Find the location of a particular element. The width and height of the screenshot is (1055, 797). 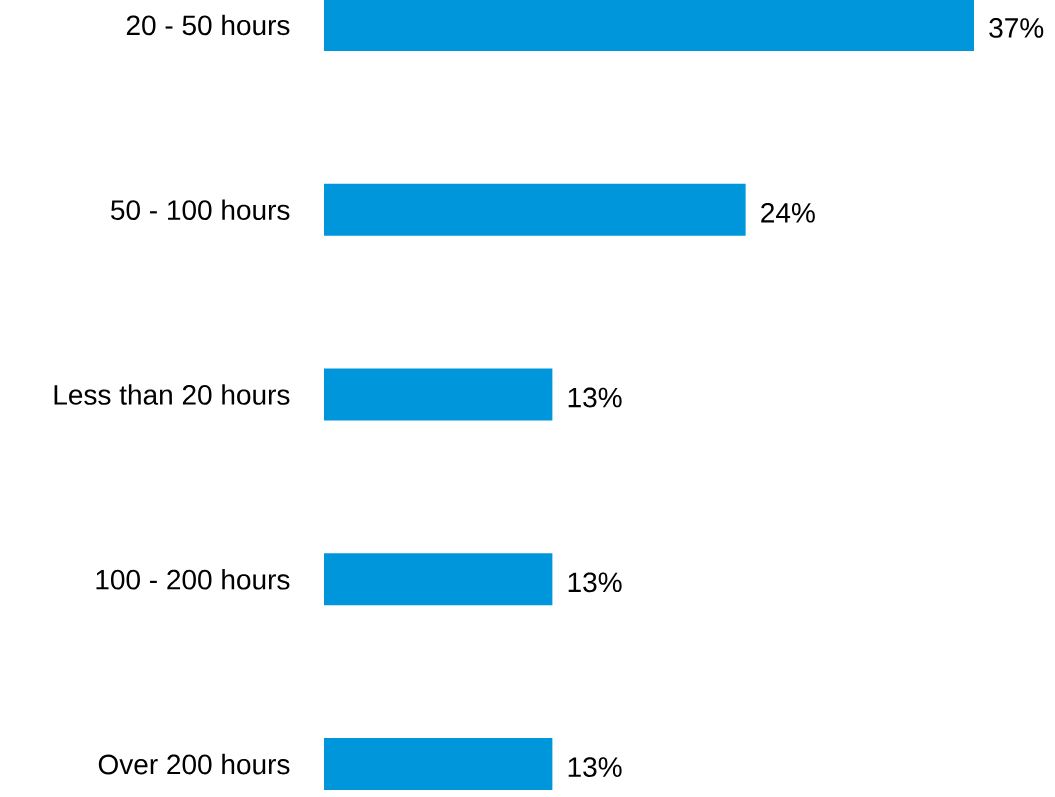

y-tick-label: 50 - 100 hours is located at coordinates (200, 210).